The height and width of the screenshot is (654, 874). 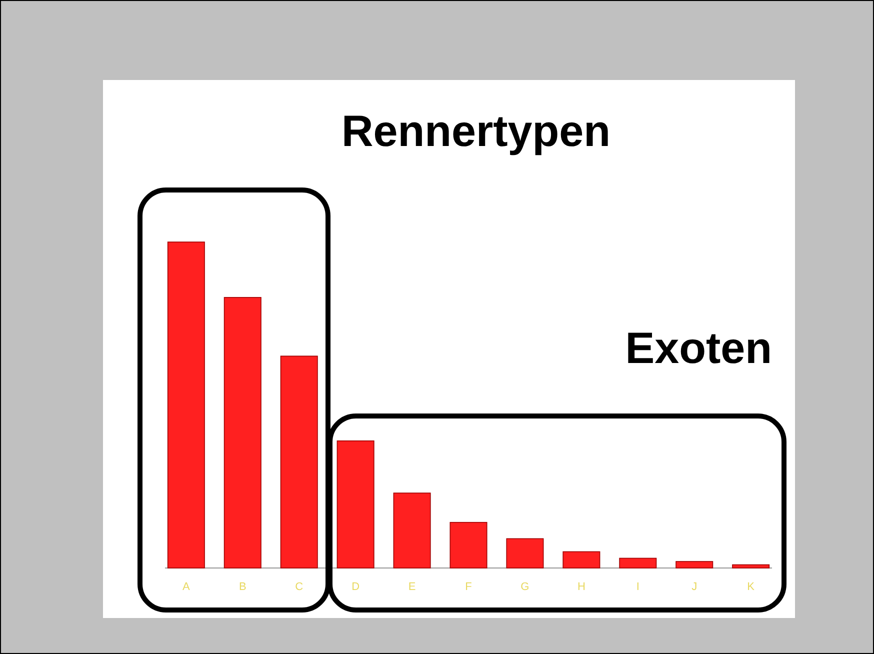 What do you see at coordinates (412, 587) in the screenshot?
I see `x-tick-label: E` at bounding box center [412, 587].